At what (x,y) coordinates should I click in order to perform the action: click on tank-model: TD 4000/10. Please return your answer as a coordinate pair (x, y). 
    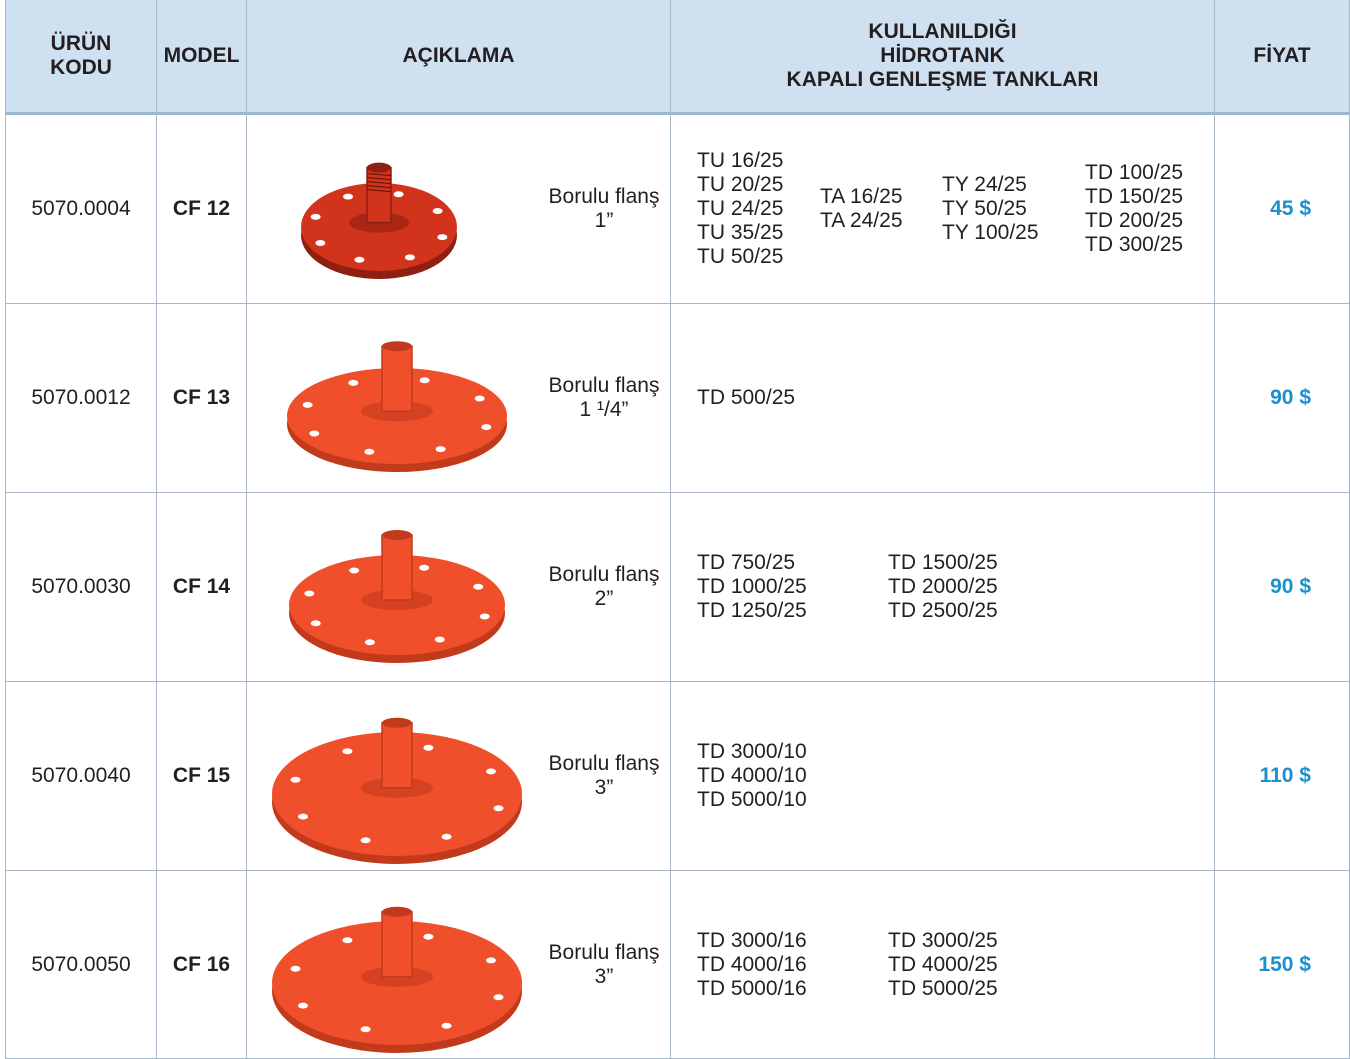
    Looking at the image, I should click on (752, 775).